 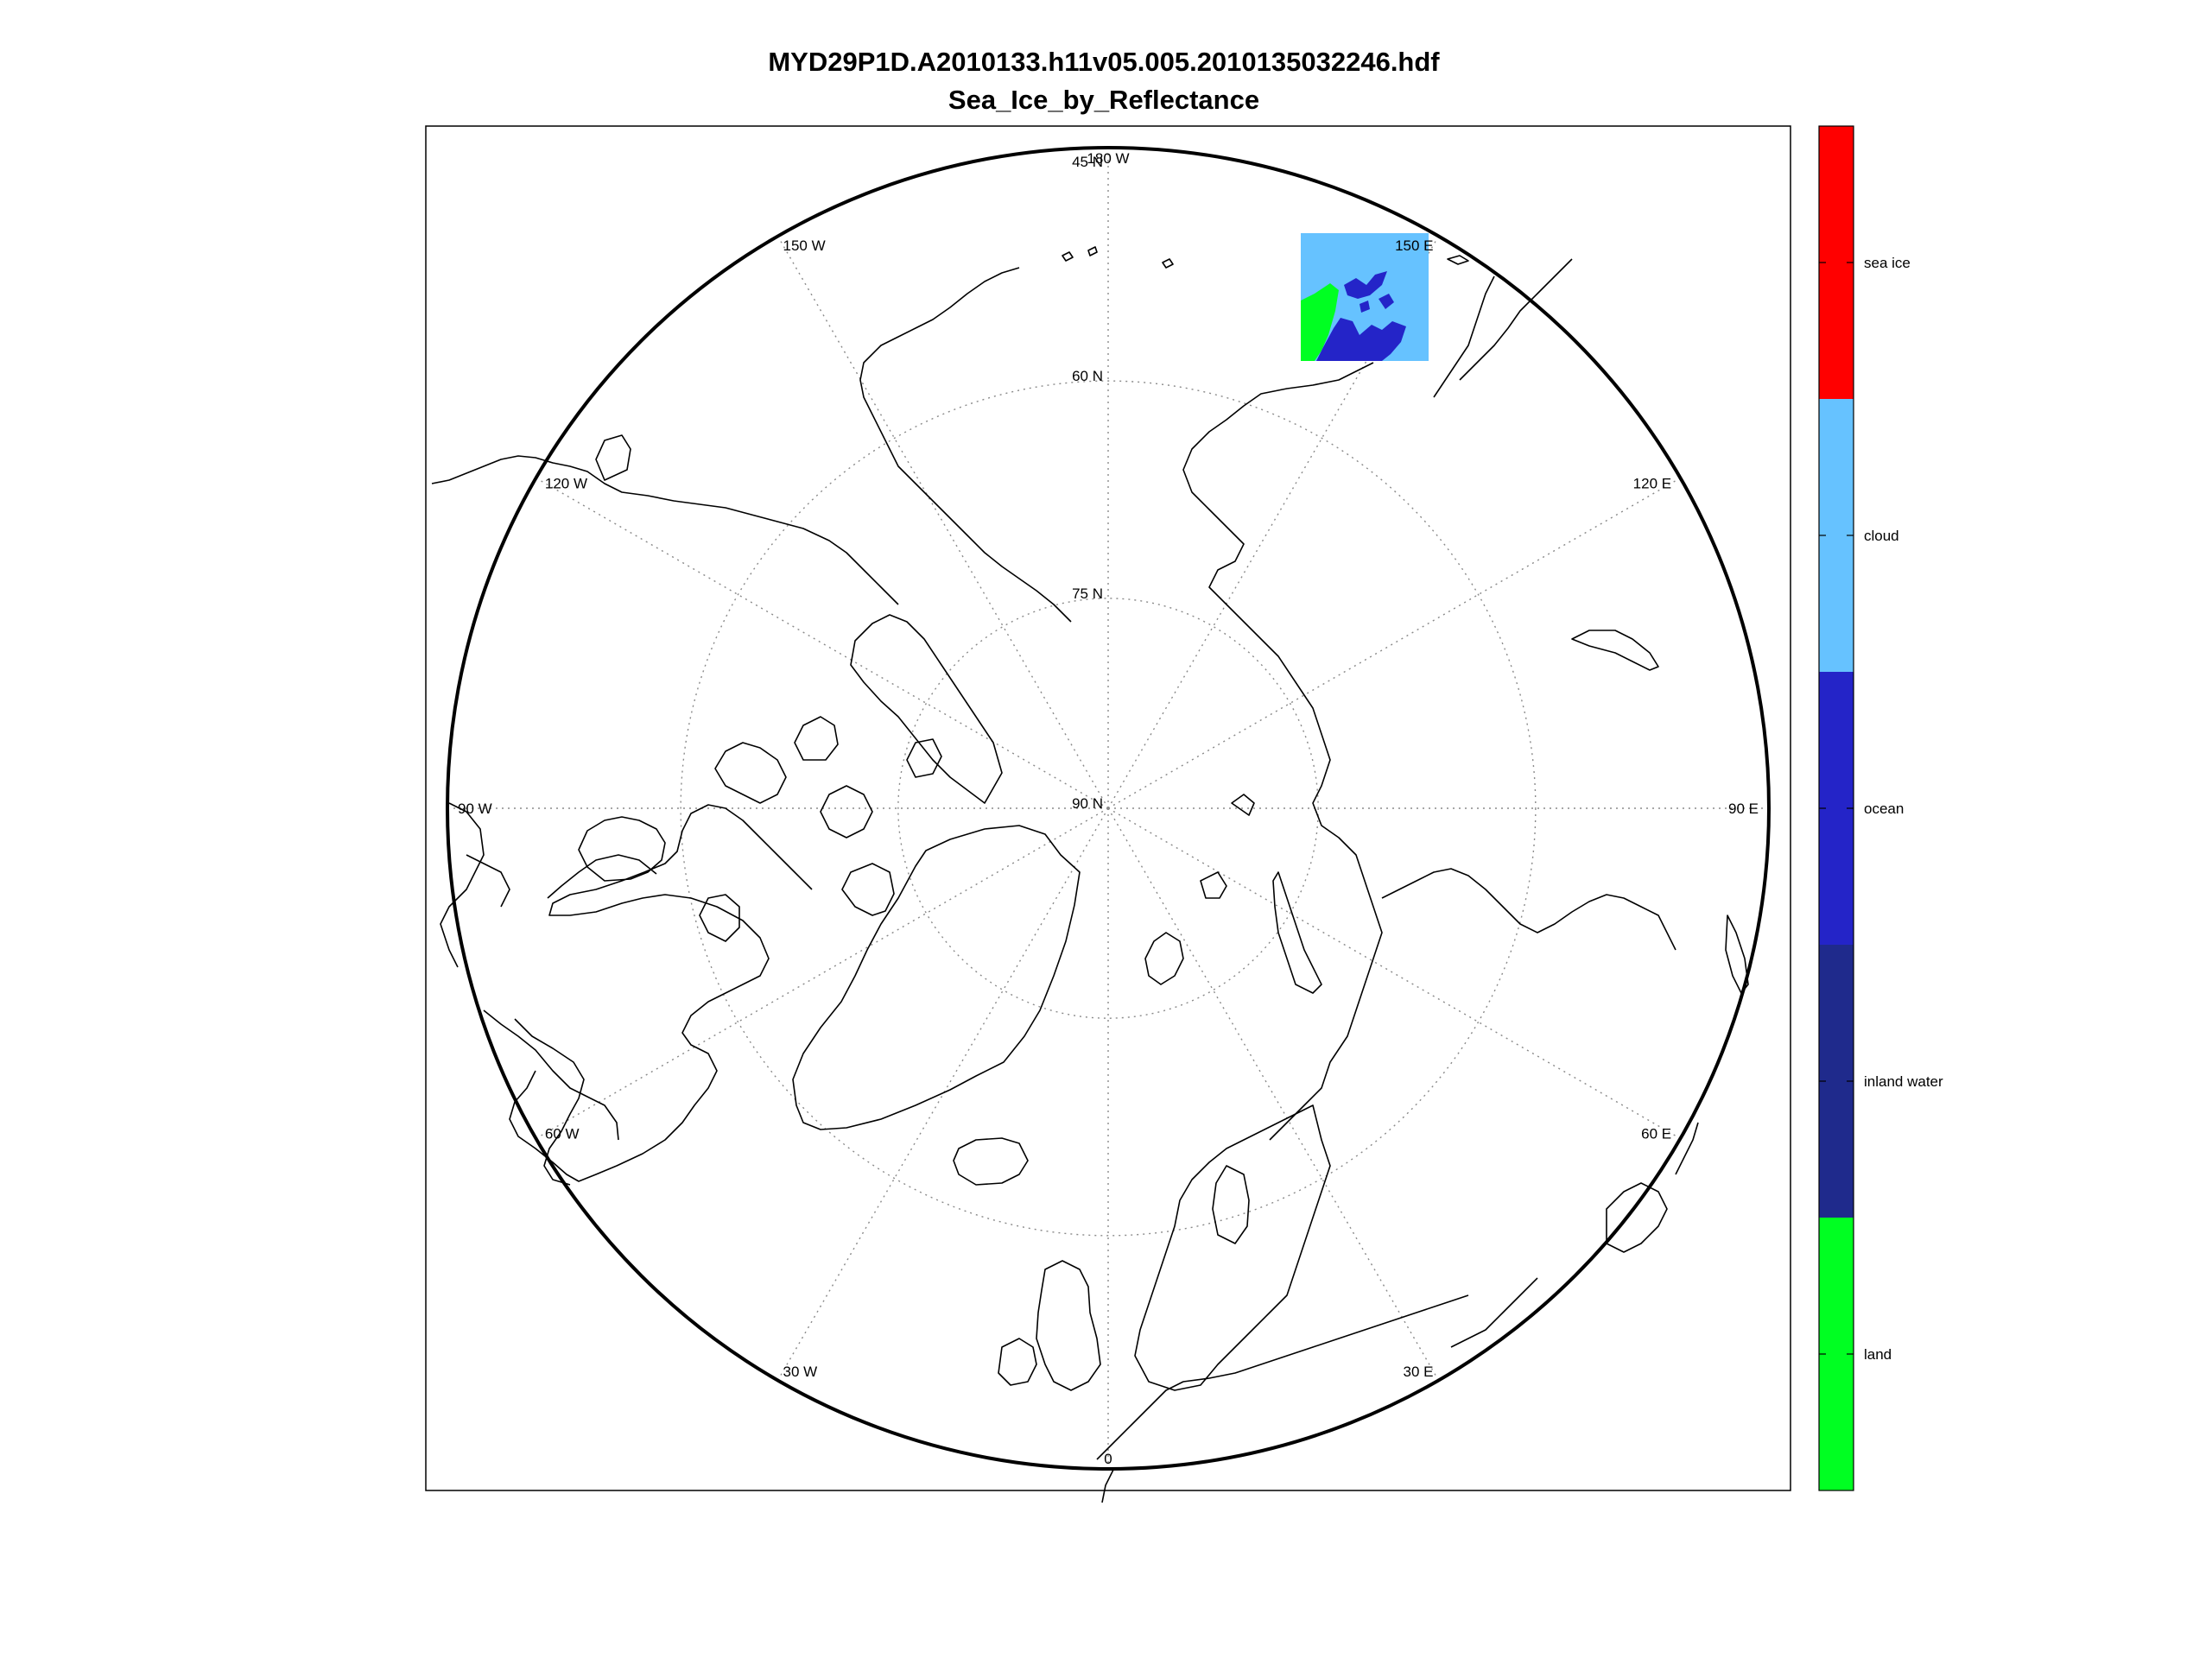 What do you see at coordinates (1903, 1081) in the screenshot?
I see `colorbar-label: inland water` at bounding box center [1903, 1081].